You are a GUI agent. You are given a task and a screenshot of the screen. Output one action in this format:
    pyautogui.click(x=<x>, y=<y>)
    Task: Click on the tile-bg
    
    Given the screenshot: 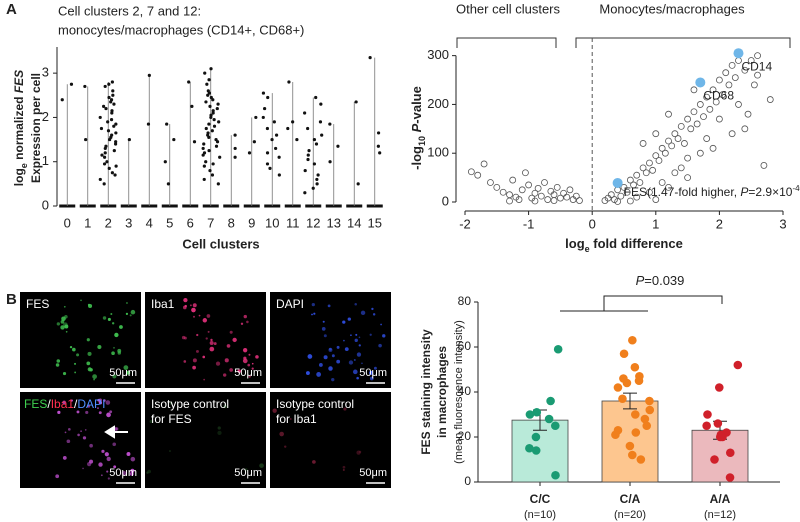 What is the action you would take?
    pyautogui.click(x=205, y=340)
    